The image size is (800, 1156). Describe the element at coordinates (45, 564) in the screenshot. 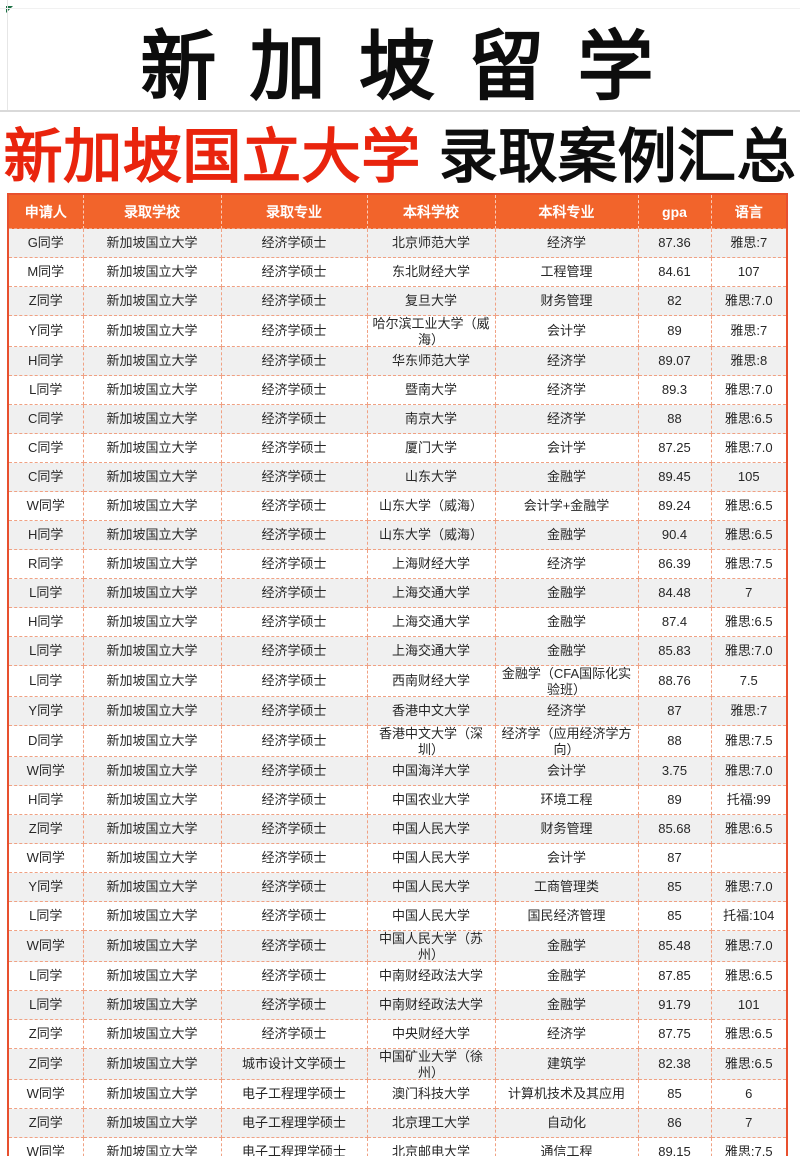

I see `cell-applicant: R同学` at that location.